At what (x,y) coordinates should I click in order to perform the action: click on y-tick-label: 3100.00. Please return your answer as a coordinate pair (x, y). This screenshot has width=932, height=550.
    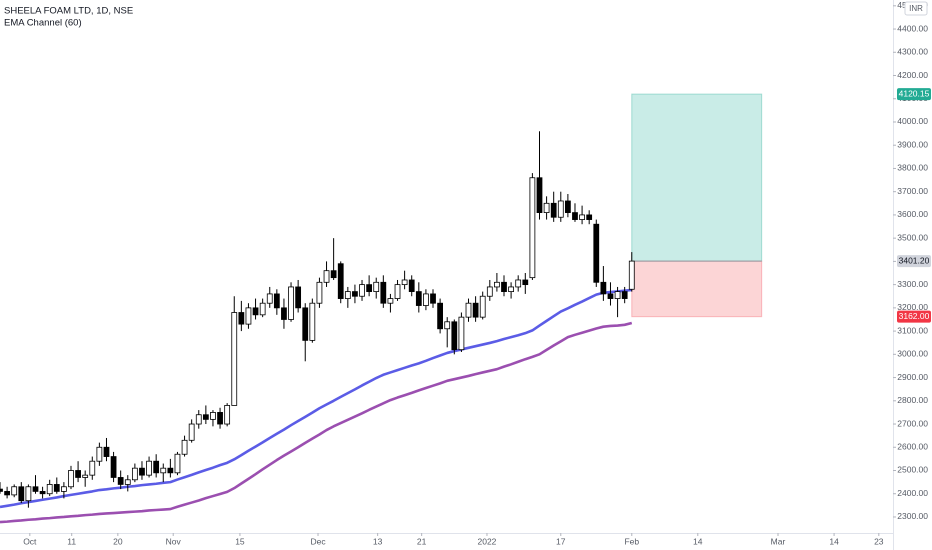
    Looking at the image, I should click on (912, 330).